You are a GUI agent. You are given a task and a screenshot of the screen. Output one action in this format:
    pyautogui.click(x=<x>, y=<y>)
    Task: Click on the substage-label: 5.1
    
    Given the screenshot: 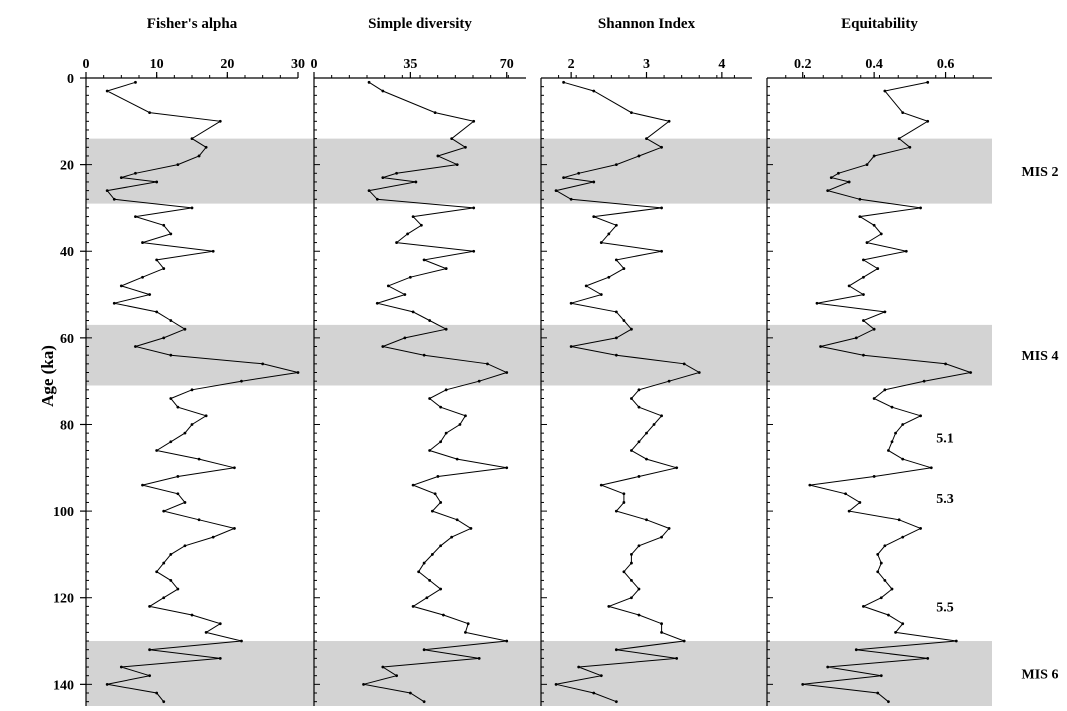 What is the action you would take?
    pyautogui.click(x=945, y=438)
    